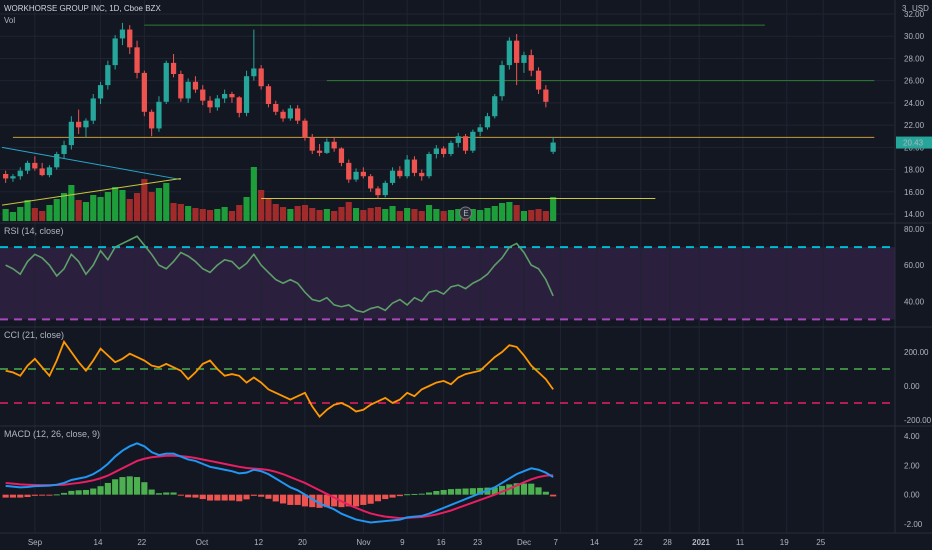  I want to click on cci-tick-label: 0.00, so click(912, 386).